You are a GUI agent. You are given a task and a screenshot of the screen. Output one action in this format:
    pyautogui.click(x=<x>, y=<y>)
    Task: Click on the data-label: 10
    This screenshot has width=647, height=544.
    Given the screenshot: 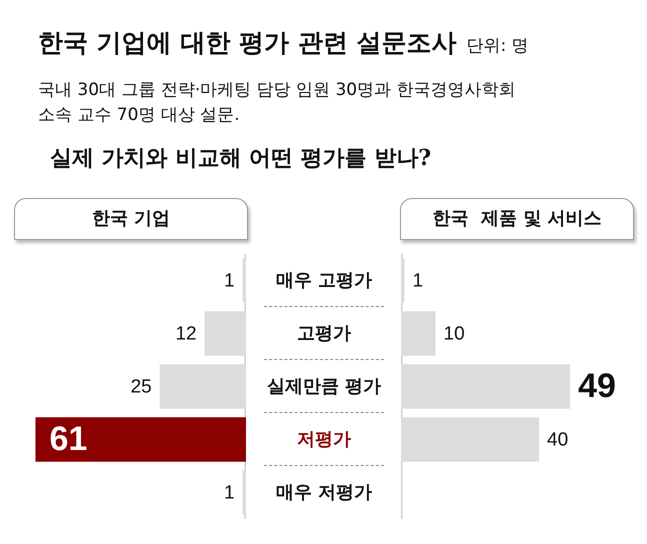 What is the action you would take?
    pyautogui.click(x=454, y=334)
    